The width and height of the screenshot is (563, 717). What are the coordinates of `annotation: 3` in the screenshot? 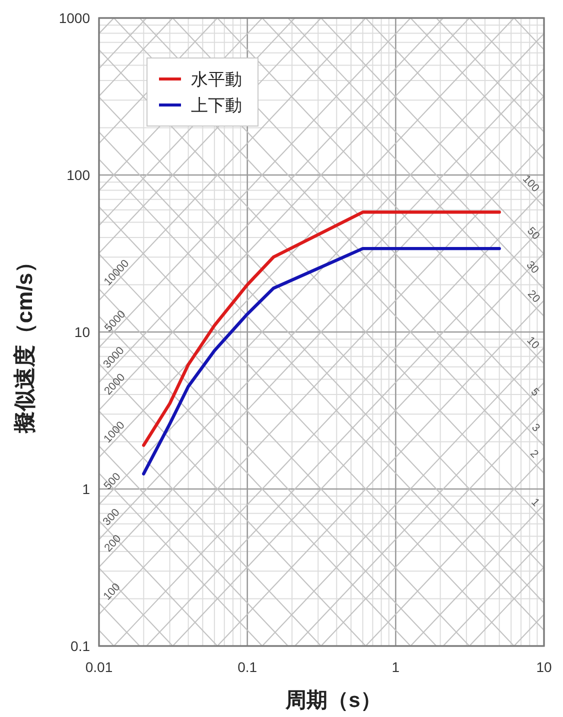 It's located at (535, 428).